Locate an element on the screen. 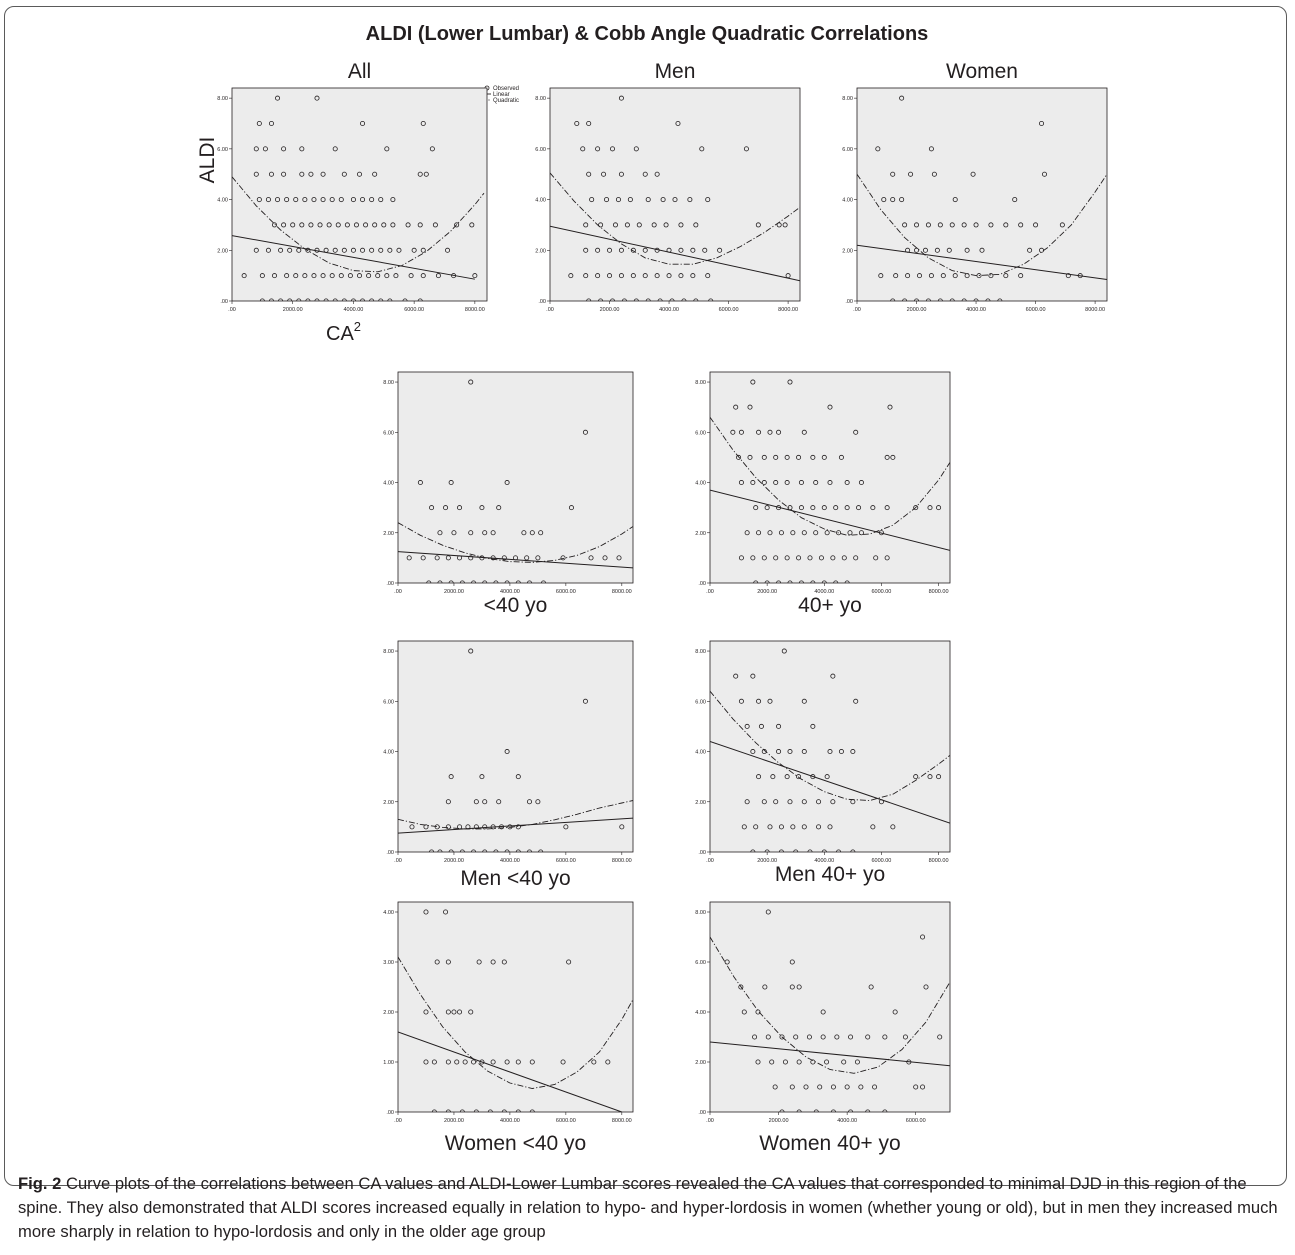 Image resolution: width=1295 pixels, height=1255 pixels. legend-linear: Linear is located at coordinates (501, 95).